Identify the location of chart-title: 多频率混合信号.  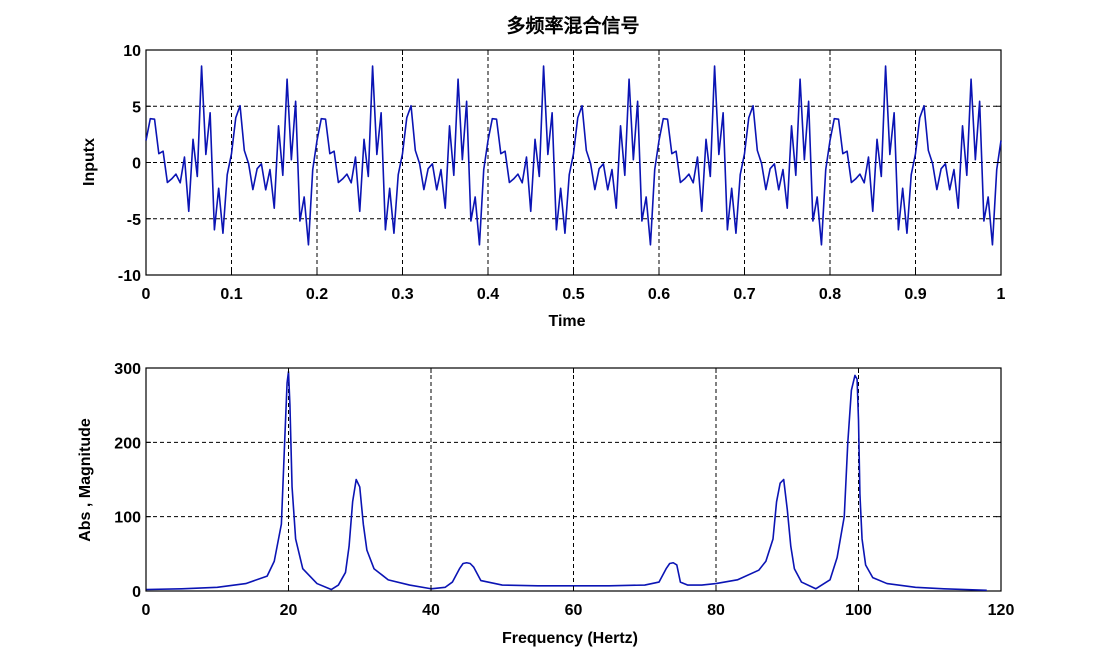
(572, 25).